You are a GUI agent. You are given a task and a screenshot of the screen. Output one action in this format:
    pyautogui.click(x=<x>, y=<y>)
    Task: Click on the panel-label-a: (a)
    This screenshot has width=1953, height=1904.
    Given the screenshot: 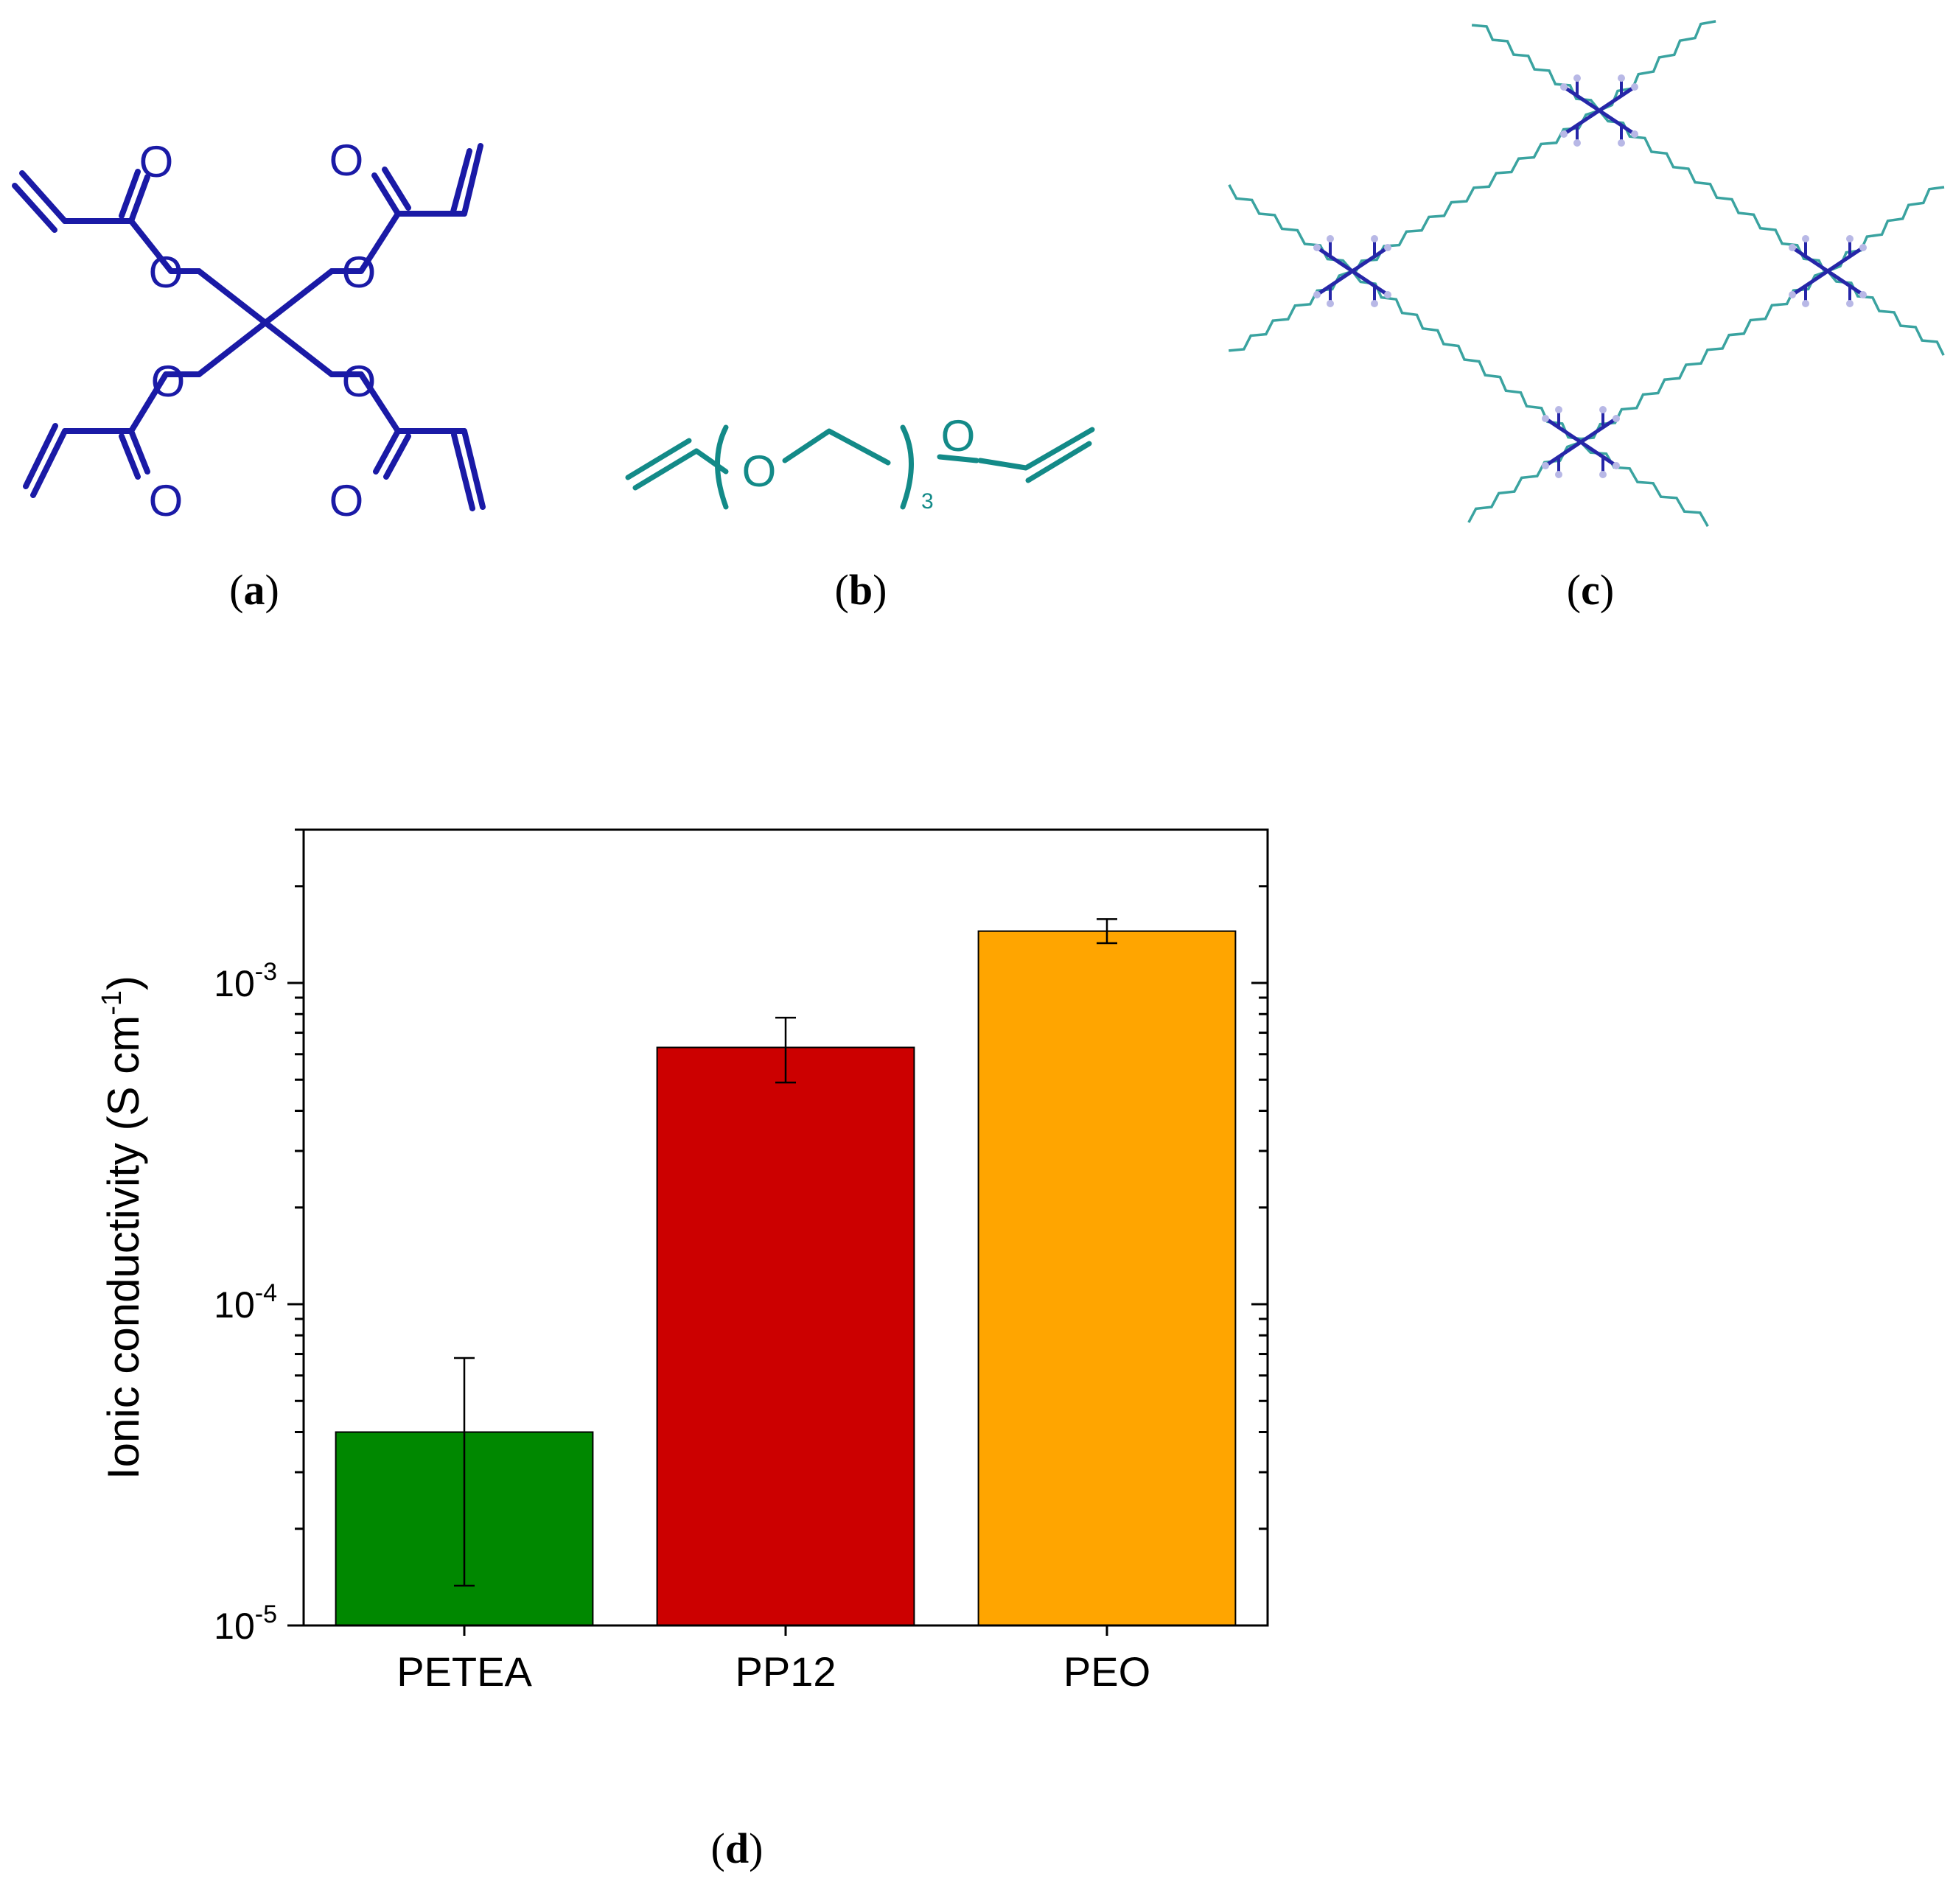 What is the action you would take?
    pyautogui.click(x=254, y=590)
    